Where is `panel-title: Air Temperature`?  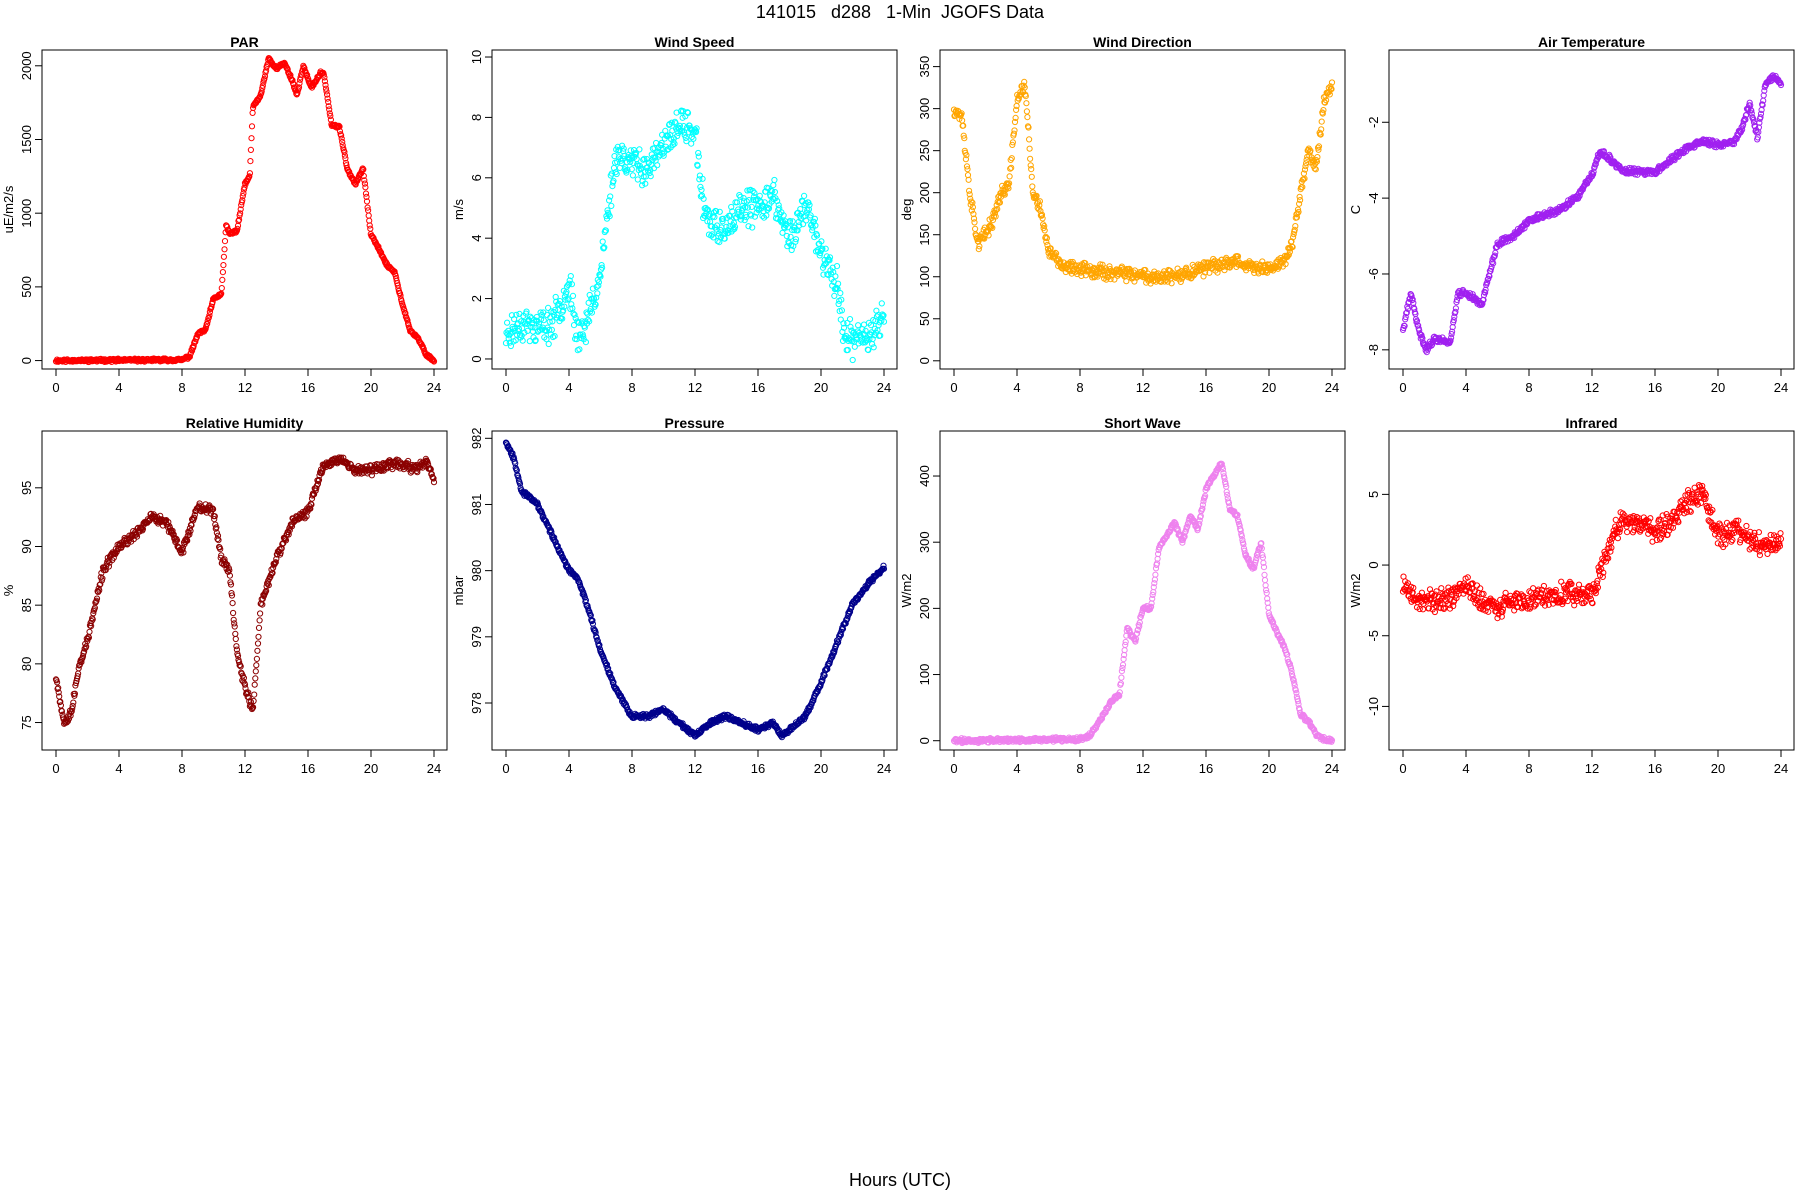
panel-title: Air Temperature is located at coordinates (1591, 42).